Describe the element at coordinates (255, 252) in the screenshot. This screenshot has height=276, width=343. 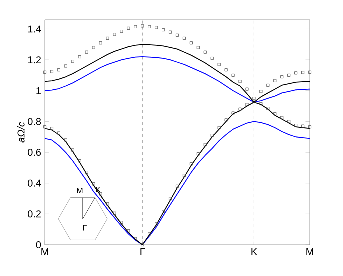
I see `x-tick-label: K` at that location.